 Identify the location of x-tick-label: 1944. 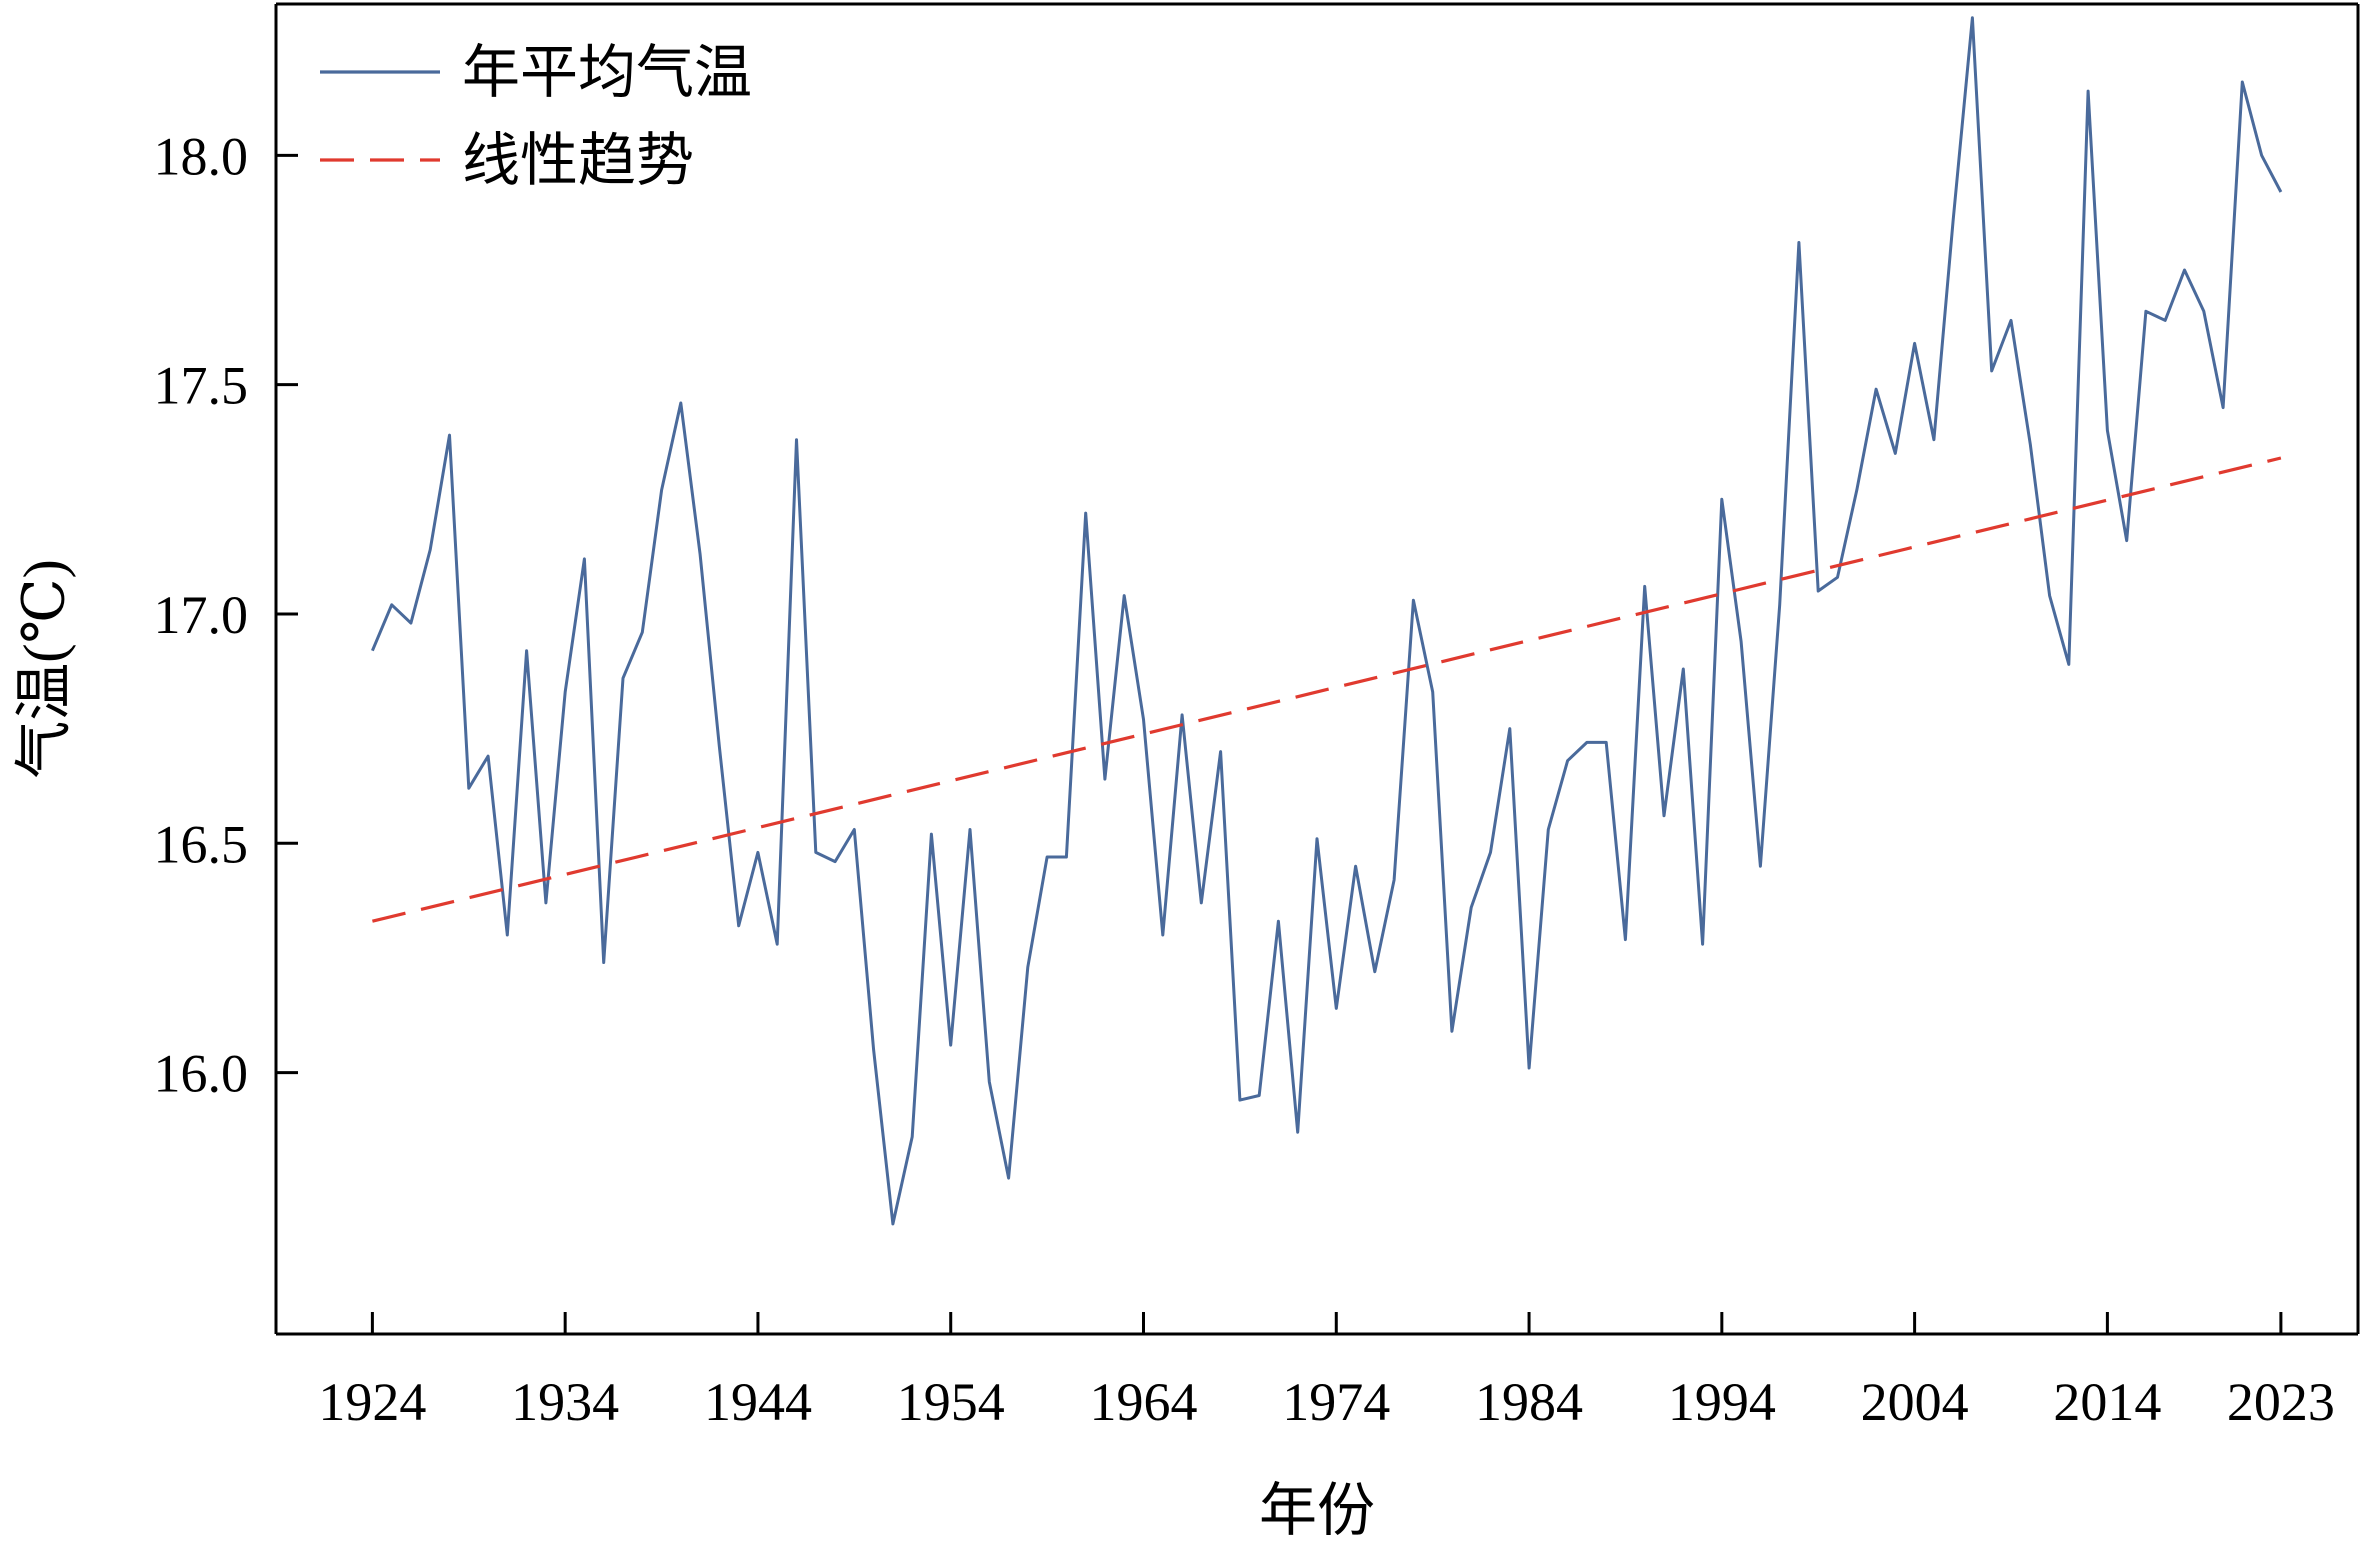
(758, 1402).